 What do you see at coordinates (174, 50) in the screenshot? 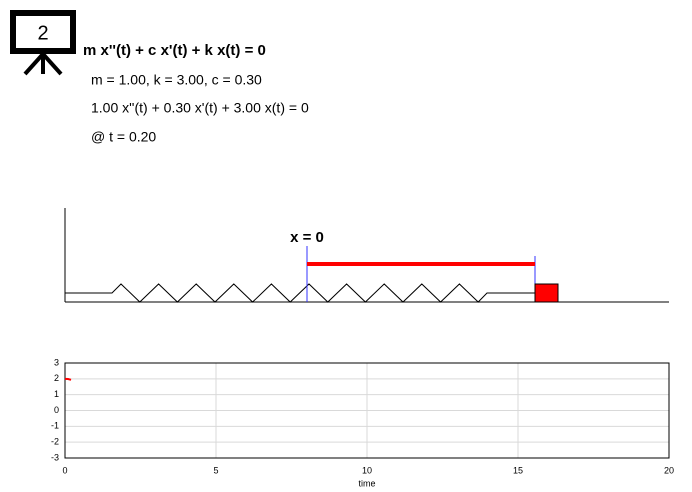
I see `equation: m x''(t) + c x'(t) + k x(t) = 0` at bounding box center [174, 50].